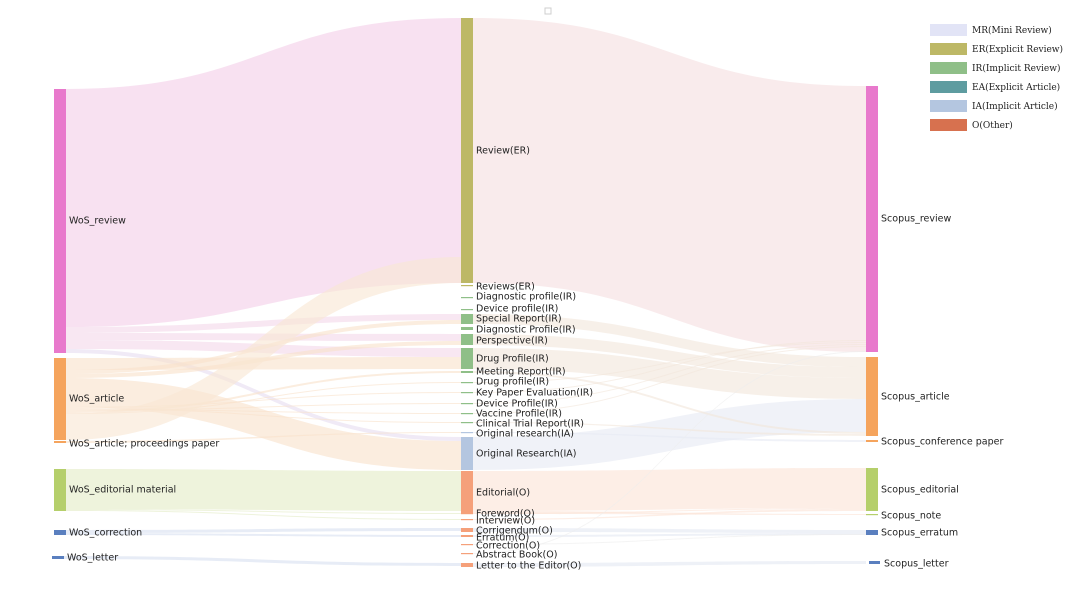  What do you see at coordinates (514, 531) in the screenshot?
I see `label-corrigendum-o: Corrigendum(O)` at bounding box center [514, 531].